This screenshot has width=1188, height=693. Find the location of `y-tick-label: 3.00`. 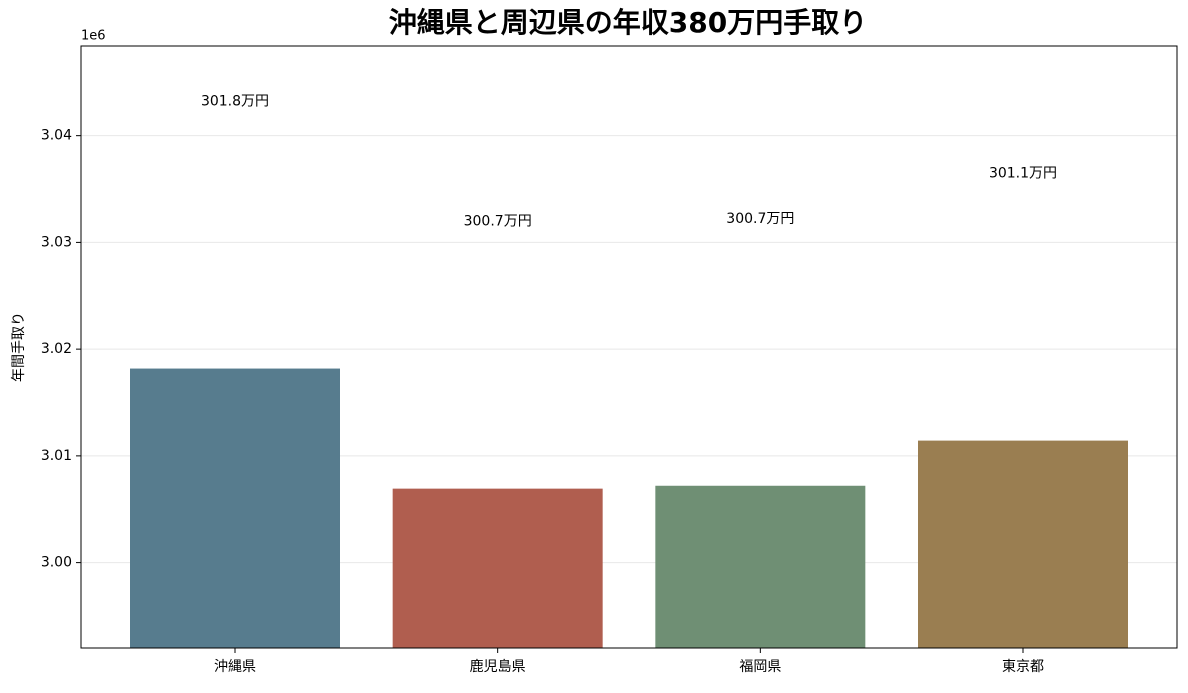

y-tick-label: 3.00 is located at coordinates (56, 563).